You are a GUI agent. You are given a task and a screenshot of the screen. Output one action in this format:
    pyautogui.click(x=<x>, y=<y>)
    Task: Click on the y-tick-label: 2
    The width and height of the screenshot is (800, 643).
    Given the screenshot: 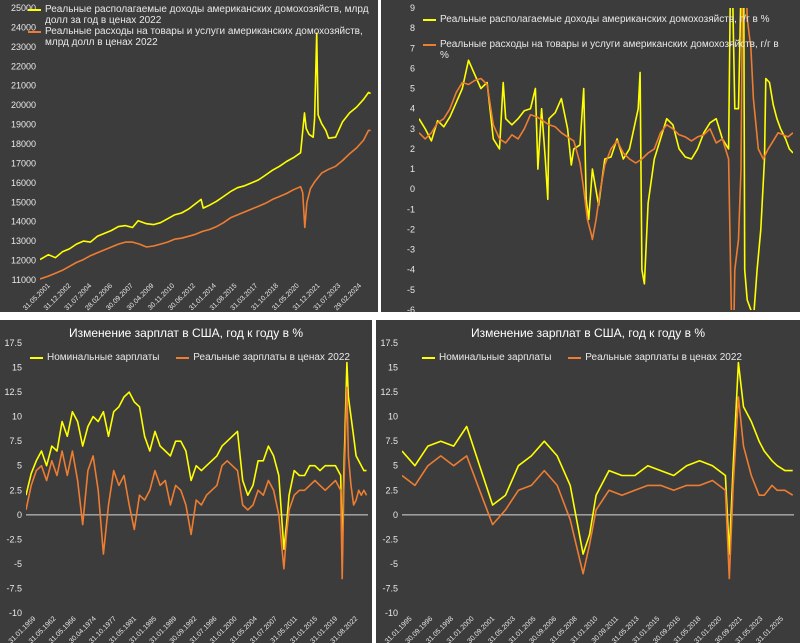 What is the action you would take?
    pyautogui.click(x=412, y=149)
    